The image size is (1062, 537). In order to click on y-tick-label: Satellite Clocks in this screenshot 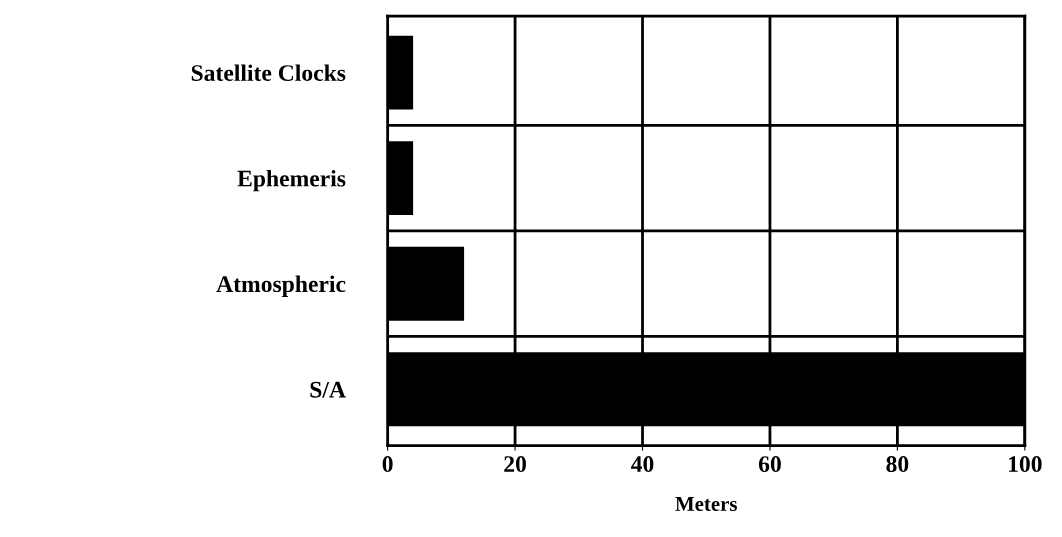, I will do `click(268, 73)`.